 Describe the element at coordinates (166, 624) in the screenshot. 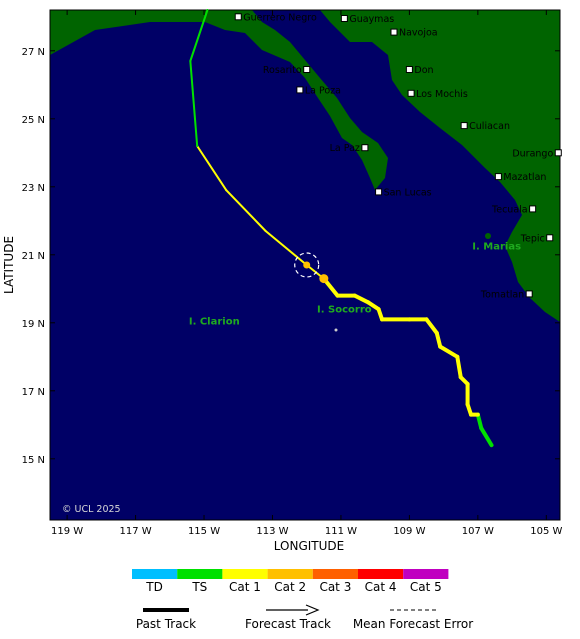

I see `past-track-legend-label: Past Track` at that location.